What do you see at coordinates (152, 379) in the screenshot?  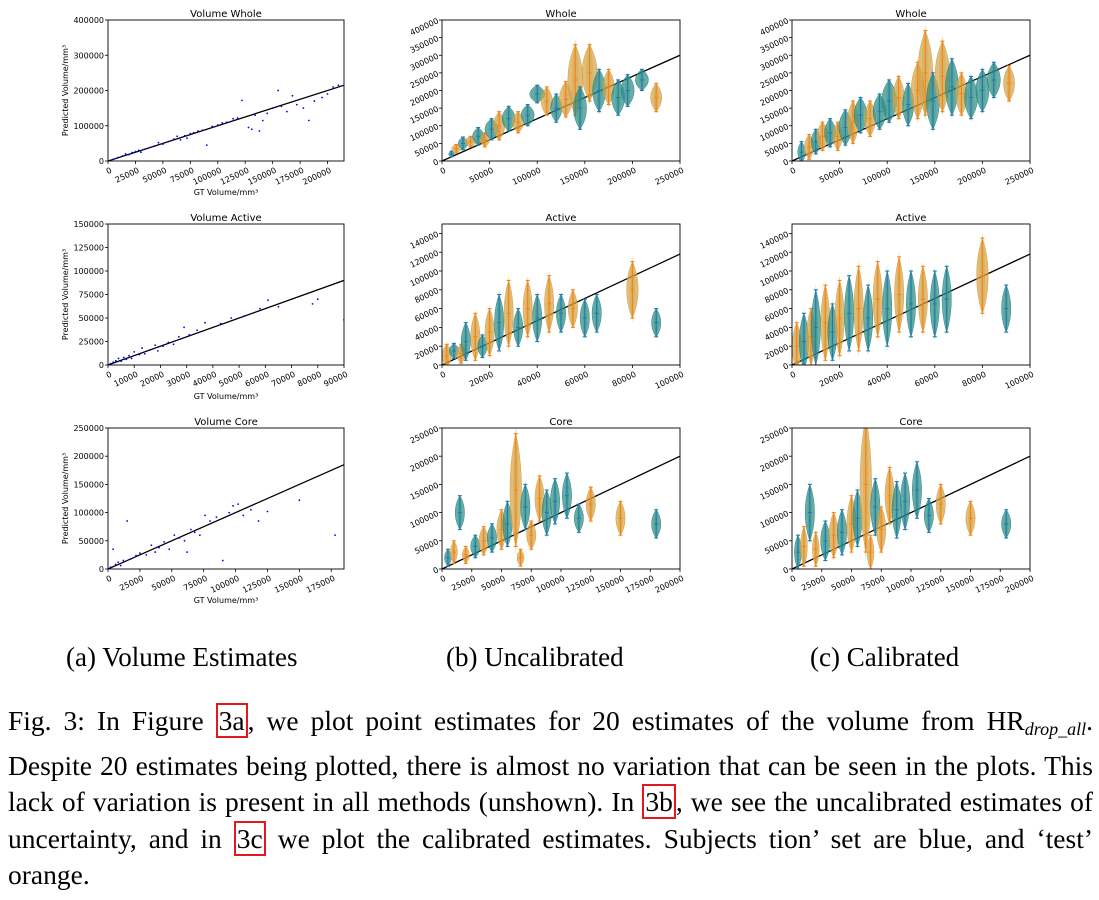 I see `x-tick-label: 20000` at bounding box center [152, 379].